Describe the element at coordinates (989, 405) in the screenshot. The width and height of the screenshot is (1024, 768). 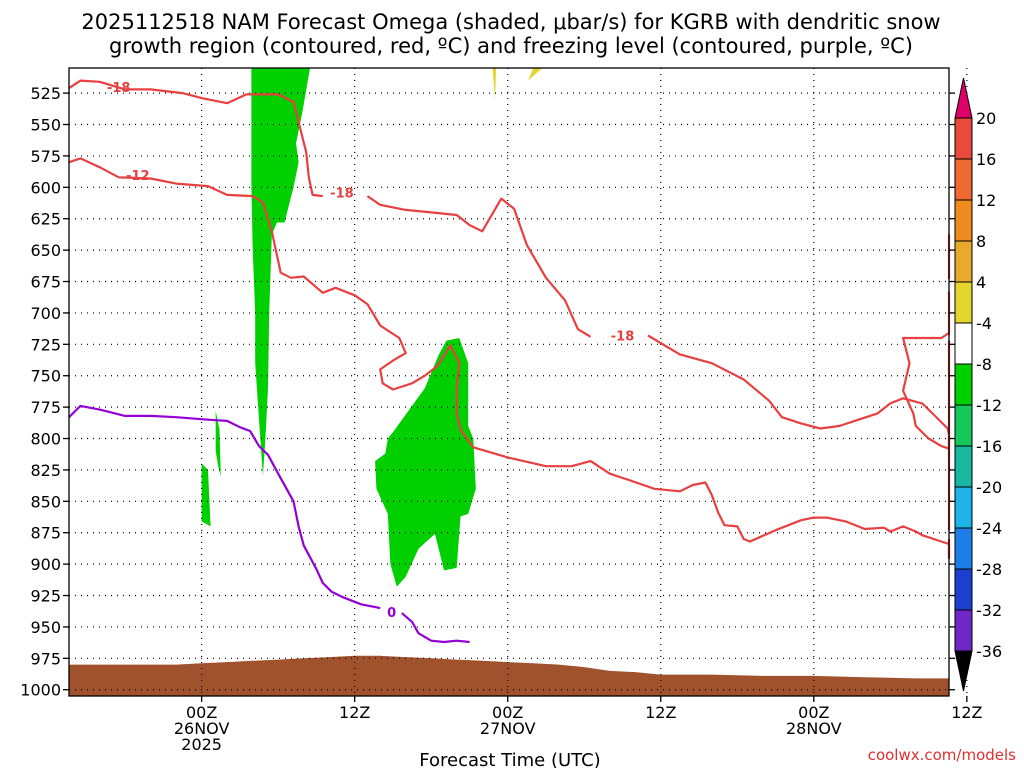
I see `colorbar-label: -12` at that location.